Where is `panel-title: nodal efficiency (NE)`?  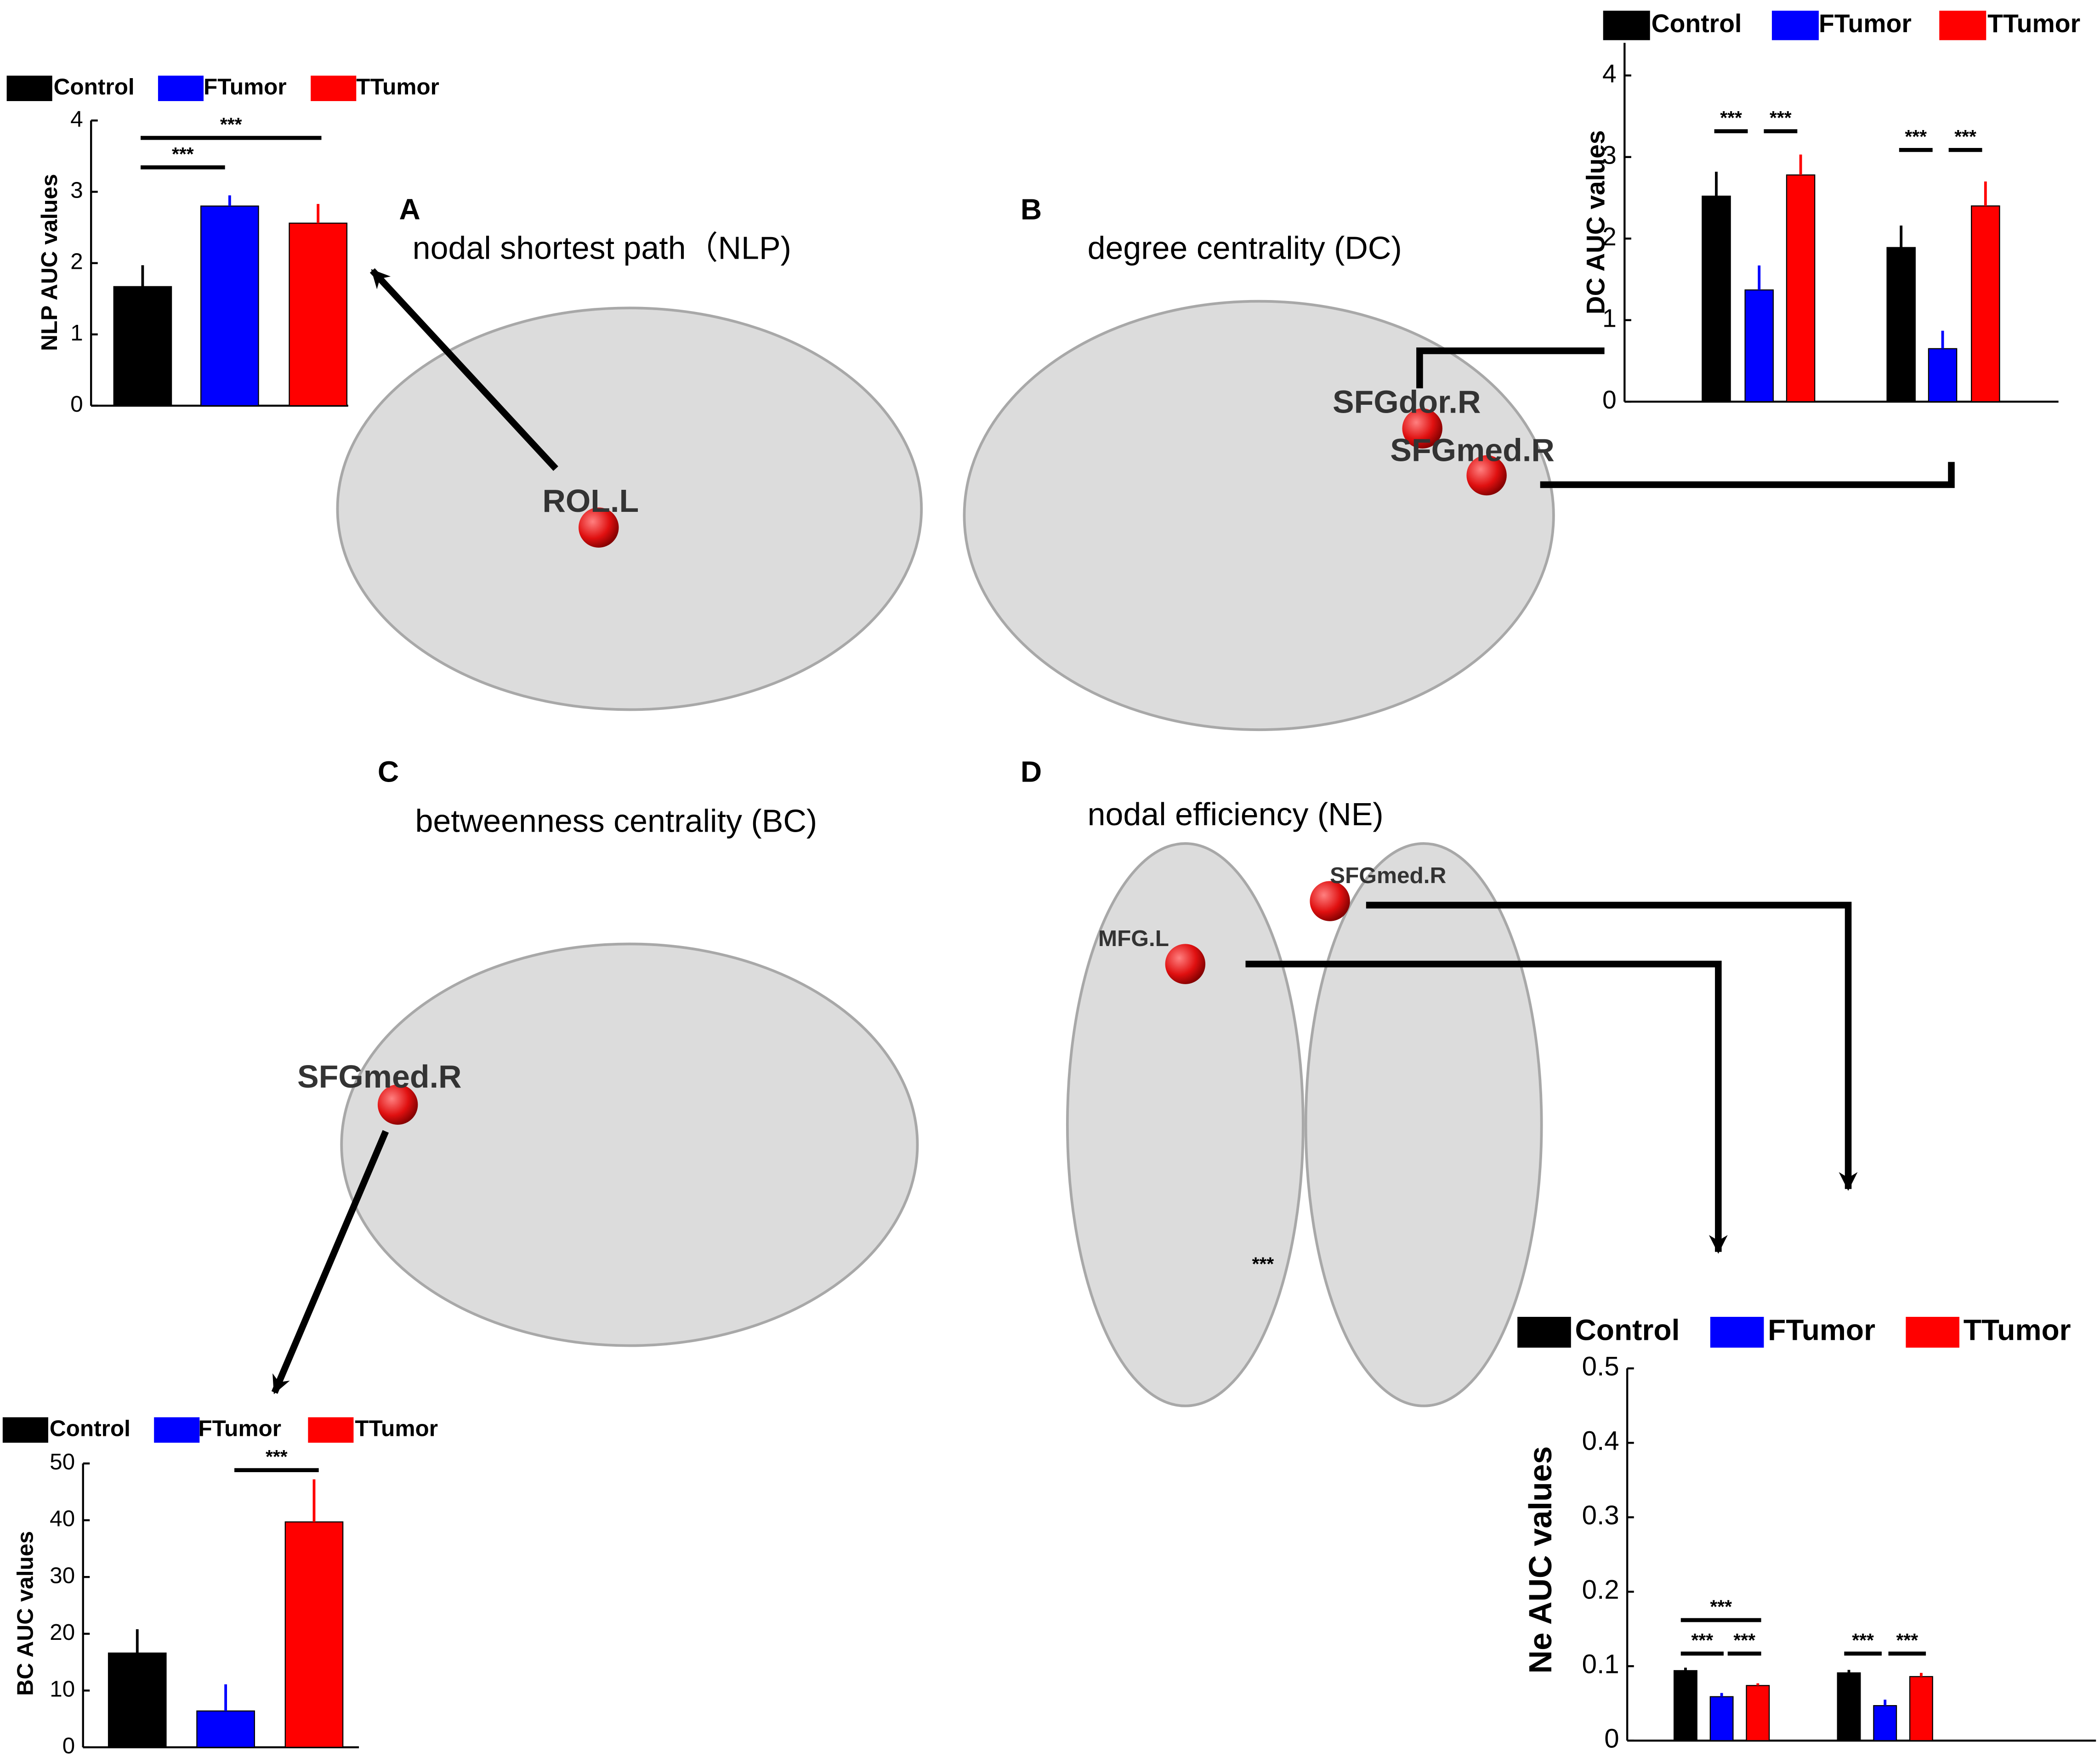
panel-title: nodal efficiency (NE) is located at coordinates (1236, 814).